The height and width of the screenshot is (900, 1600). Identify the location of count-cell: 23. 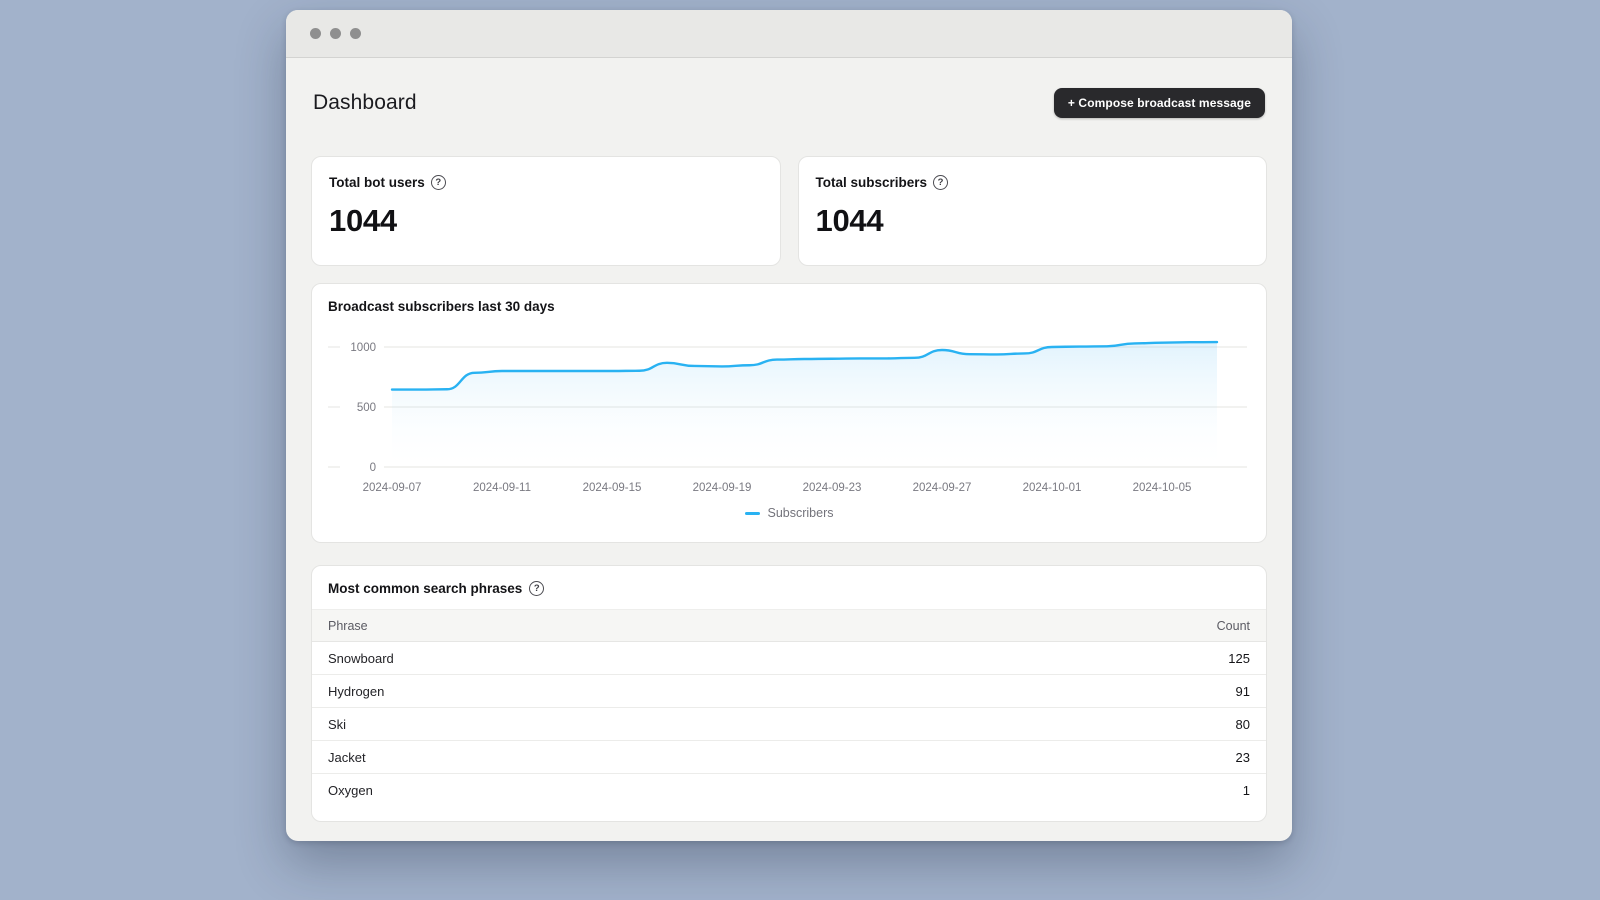
(1242, 757).